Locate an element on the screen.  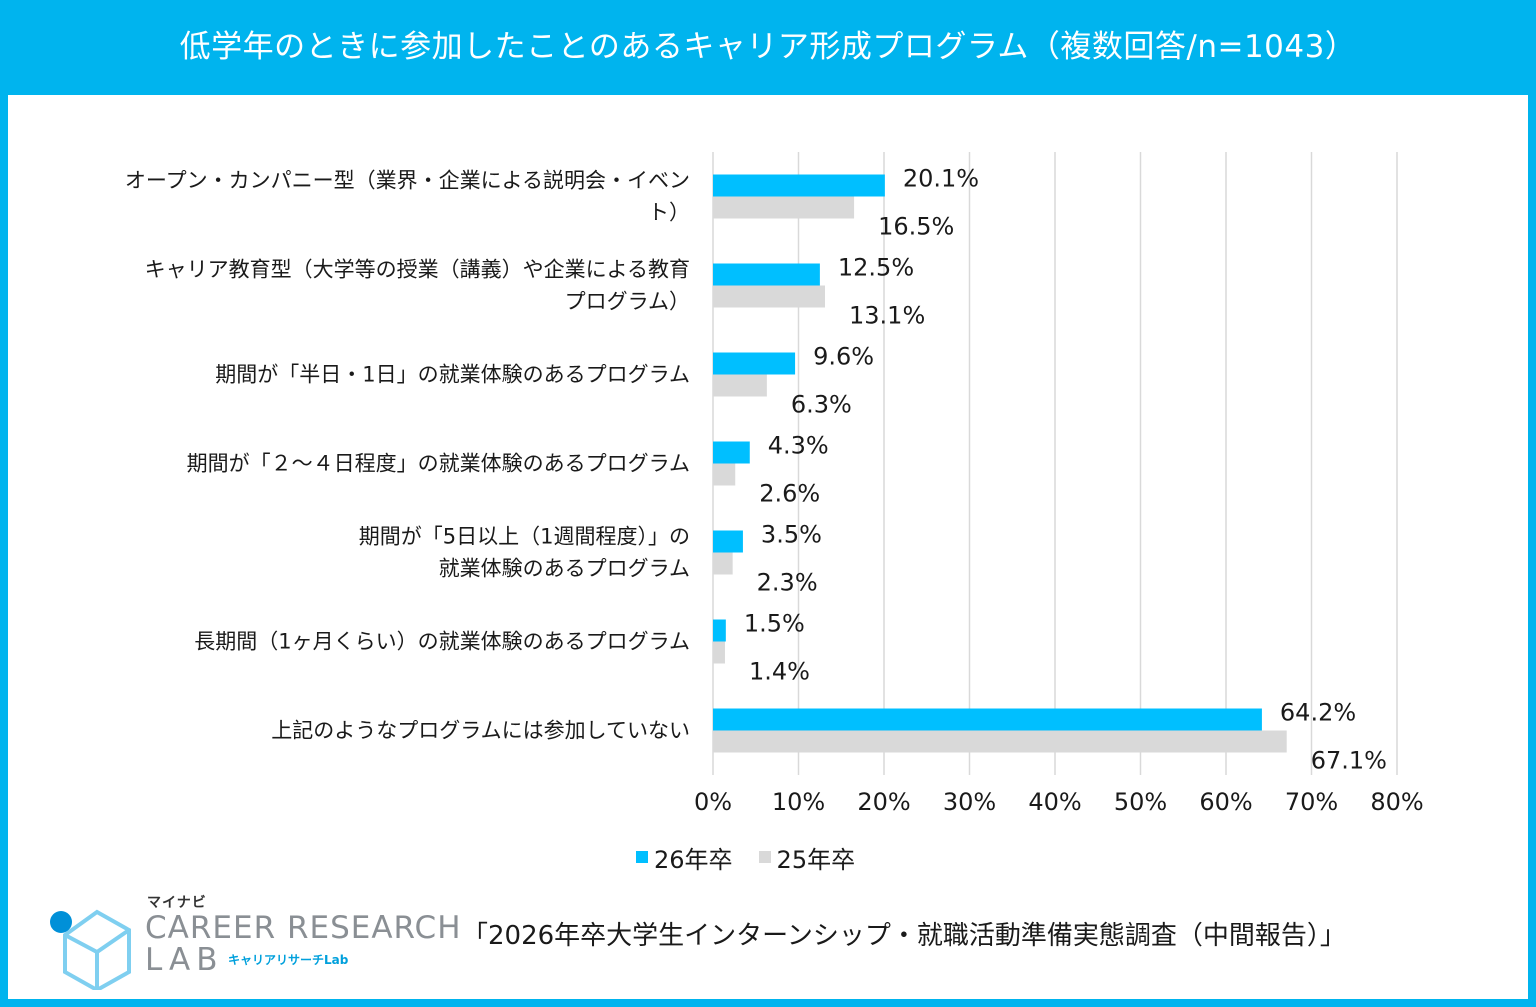
category-label: 長期間（1ヶ月くらい）の就業体験のあるプログラム is located at coordinates (442, 642).